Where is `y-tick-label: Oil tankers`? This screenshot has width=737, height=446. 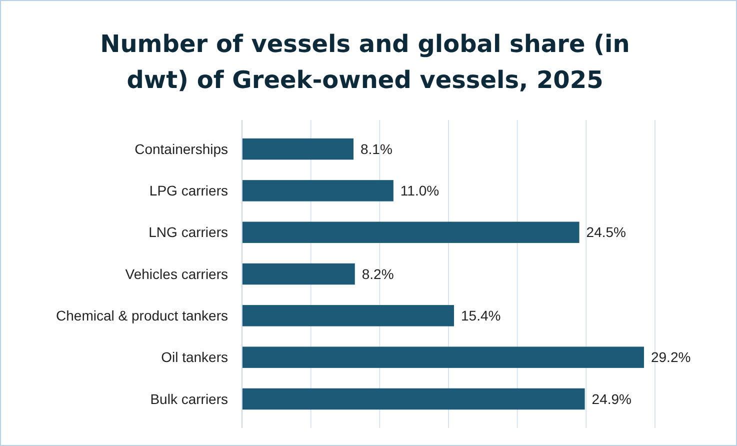
y-tick-label: Oil tankers is located at coordinates (194, 357).